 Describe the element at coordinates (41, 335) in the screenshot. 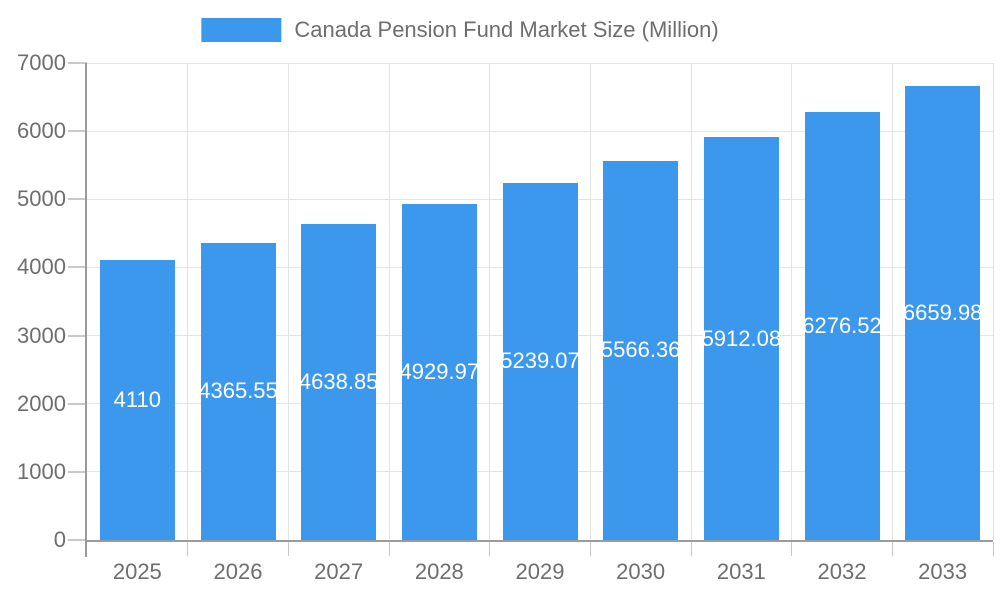

I see `y-axis-label: 3000` at that location.